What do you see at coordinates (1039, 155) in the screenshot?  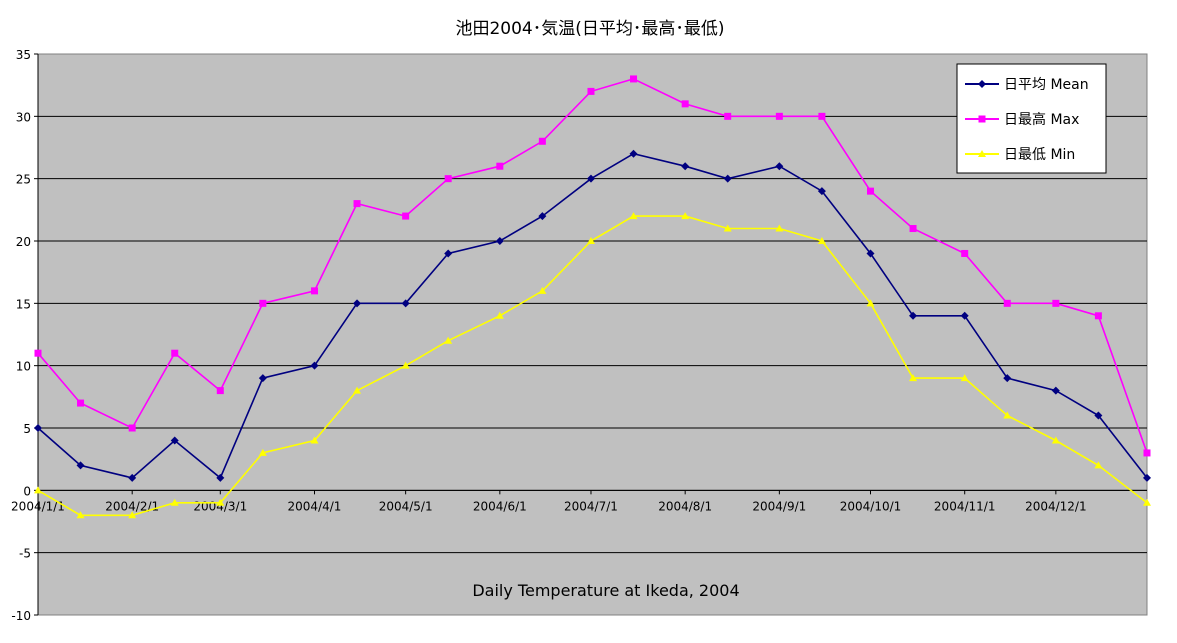 I see `legend-label: 日最低 Min` at bounding box center [1039, 155].